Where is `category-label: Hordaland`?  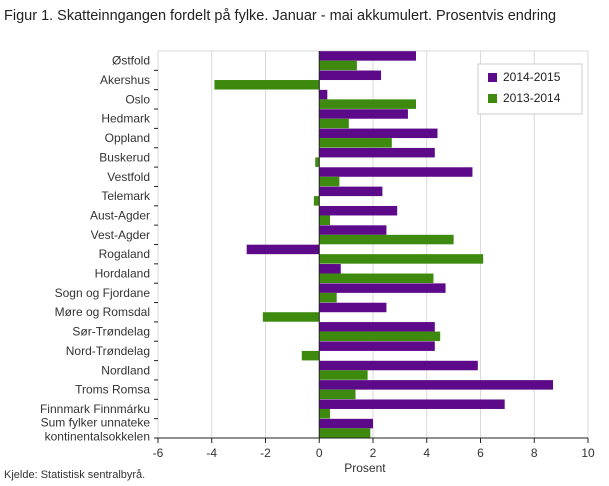
category-label: Hordaland is located at coordinates (122, 274).